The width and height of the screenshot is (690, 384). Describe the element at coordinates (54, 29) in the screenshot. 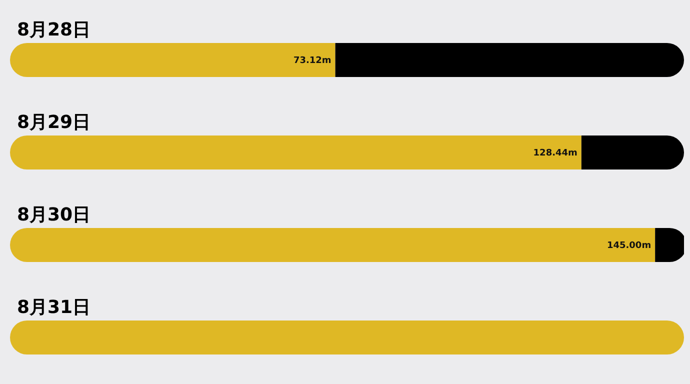

I see `y-tick-label: 8月28日` at that location.